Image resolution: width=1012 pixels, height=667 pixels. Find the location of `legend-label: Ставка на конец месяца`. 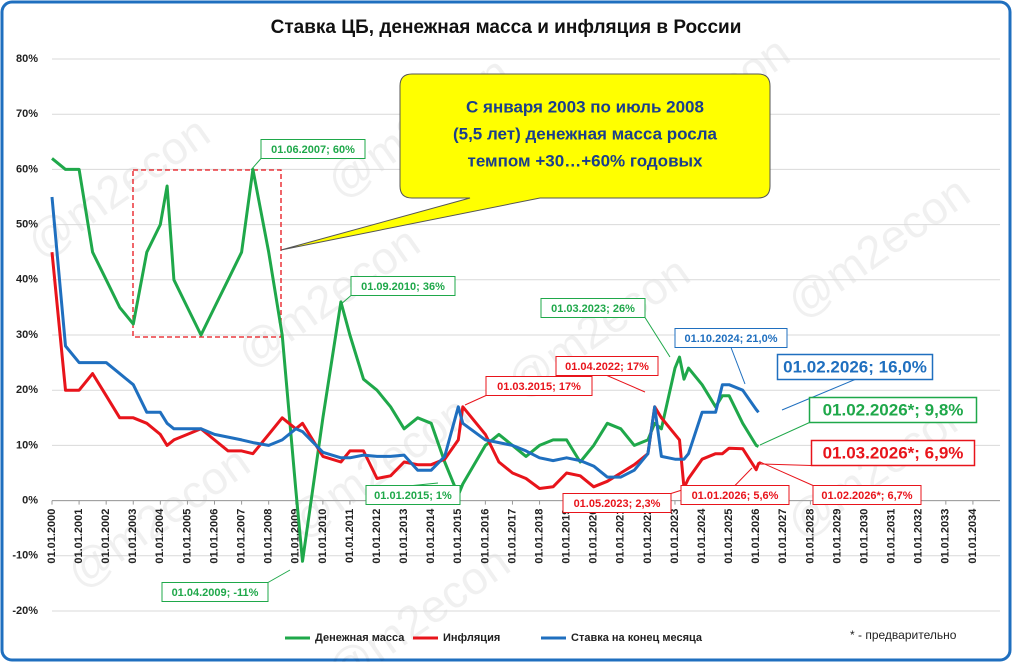

legend-label: Ставка на конец месяца is located at coordinates (637, 638).